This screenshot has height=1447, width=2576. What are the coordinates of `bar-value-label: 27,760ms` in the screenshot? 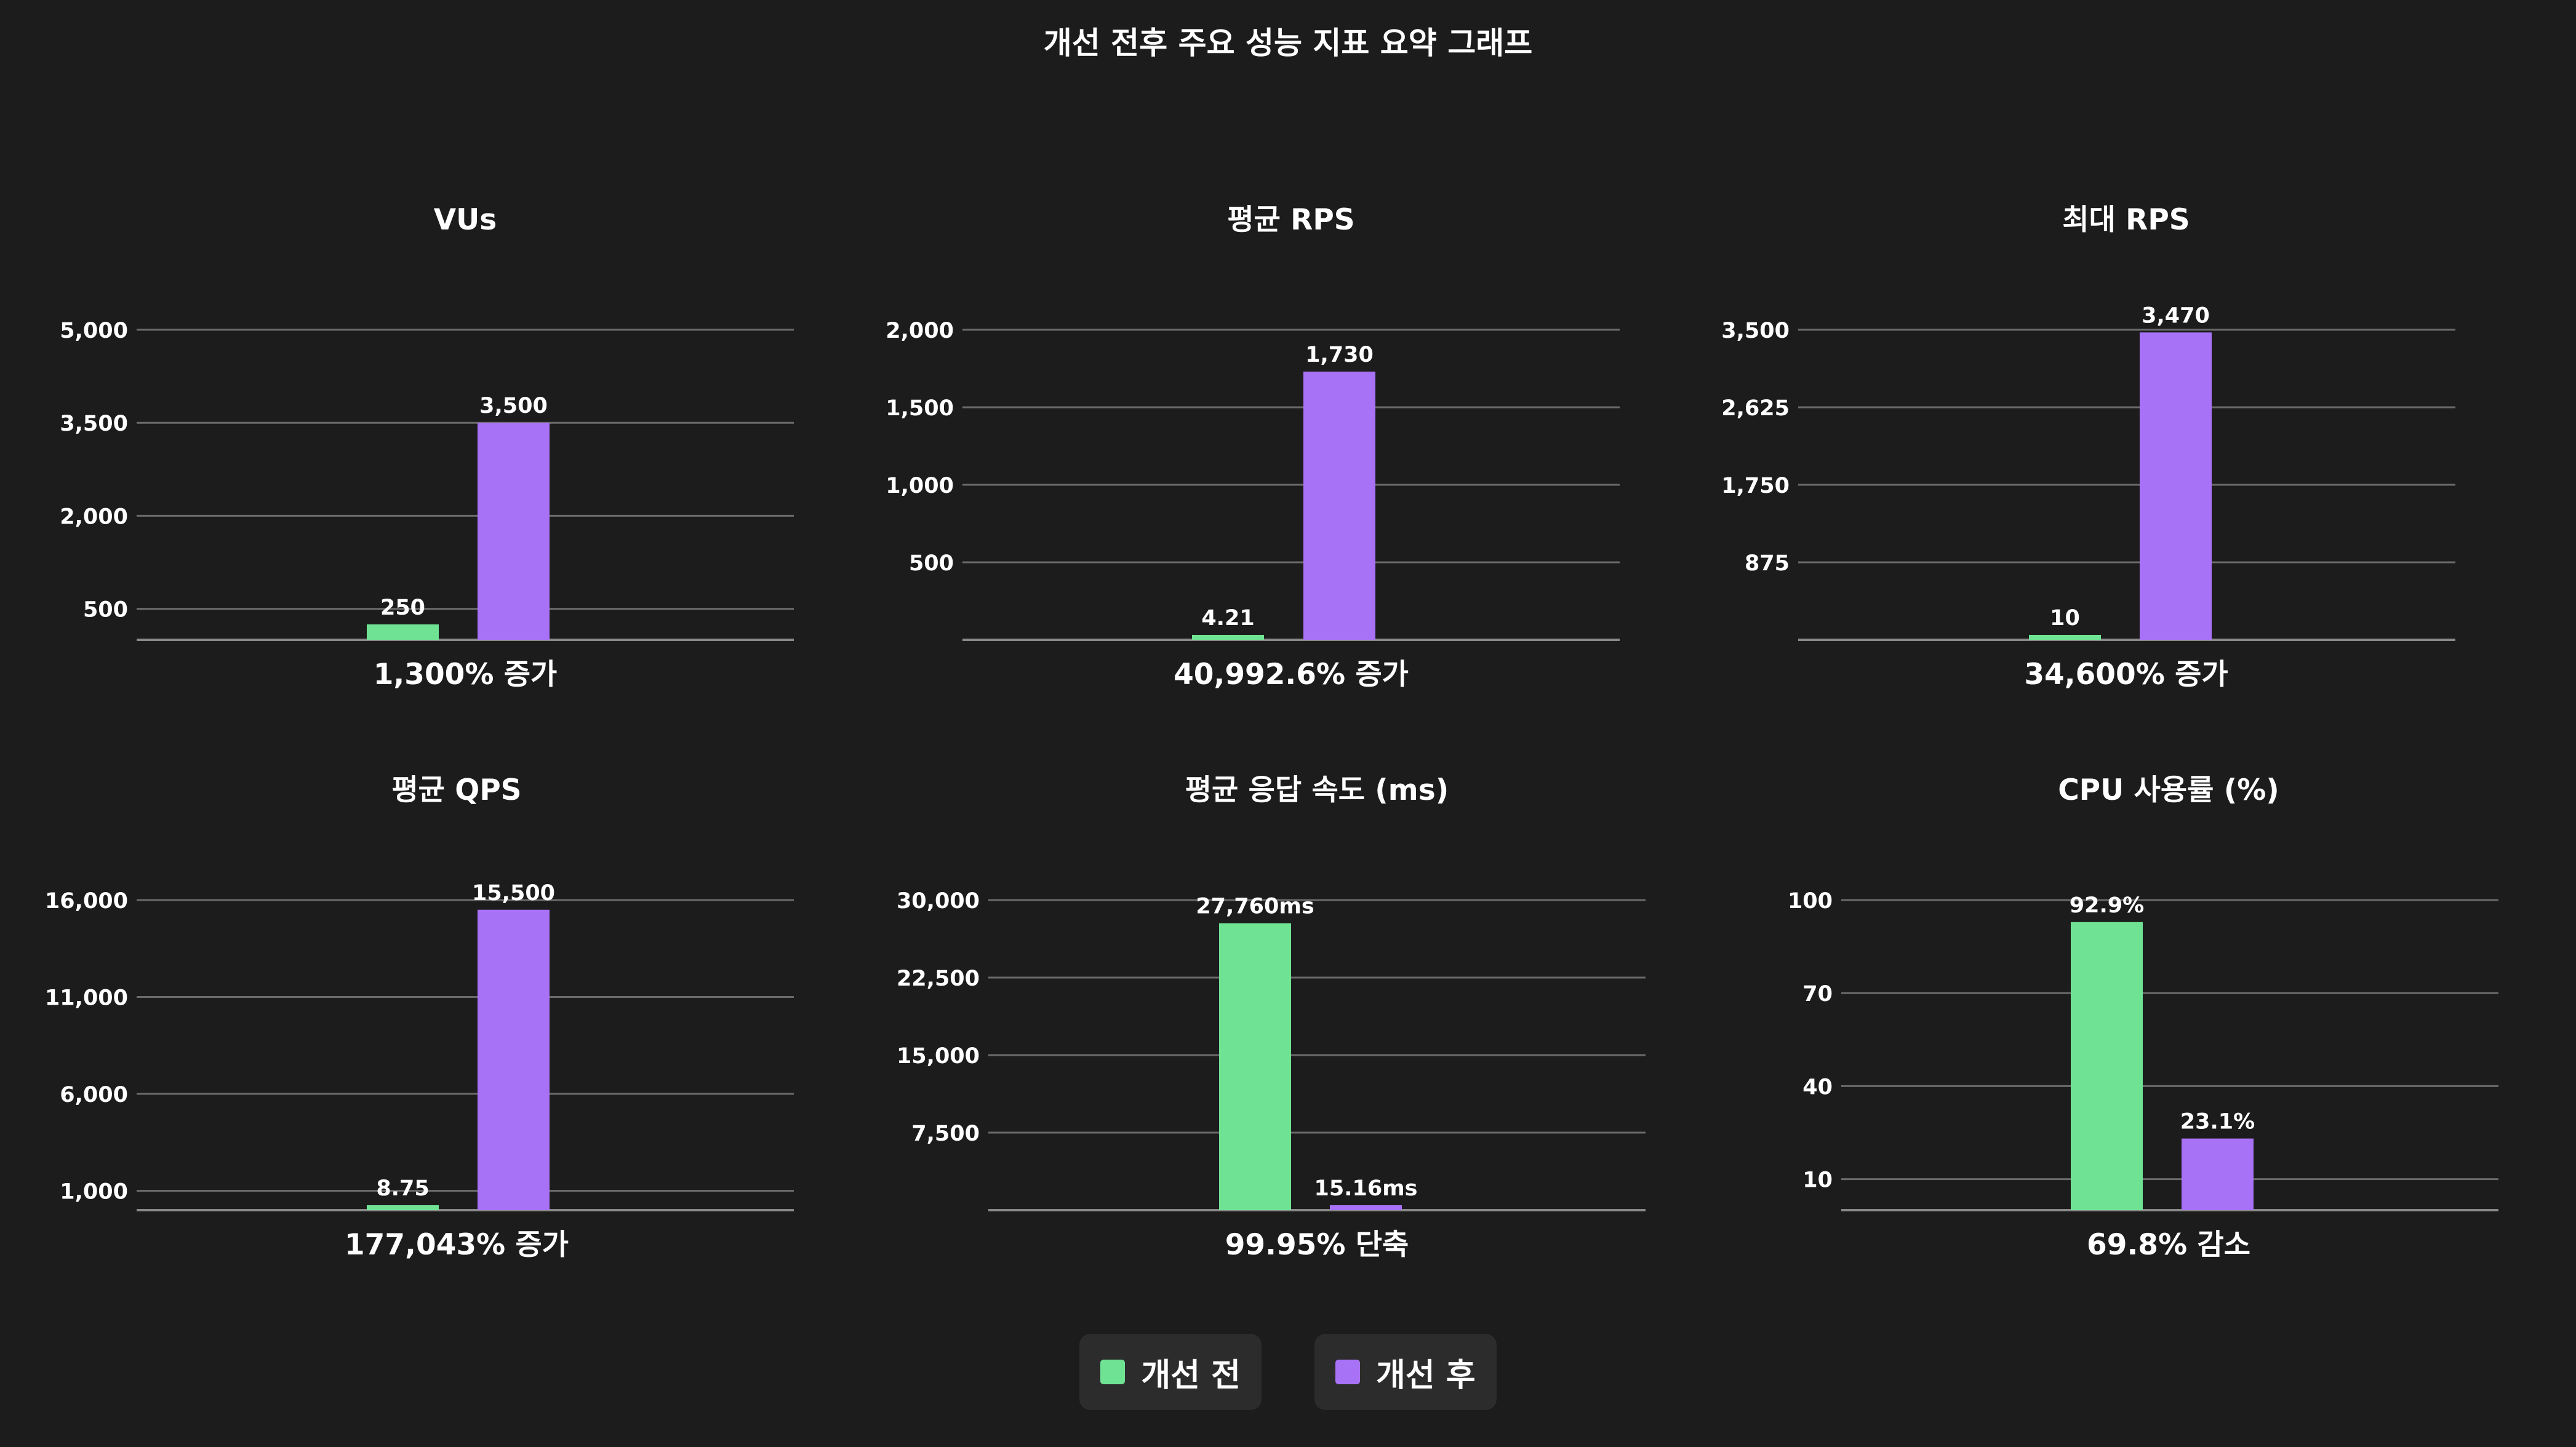 It's located at (1255, 907).